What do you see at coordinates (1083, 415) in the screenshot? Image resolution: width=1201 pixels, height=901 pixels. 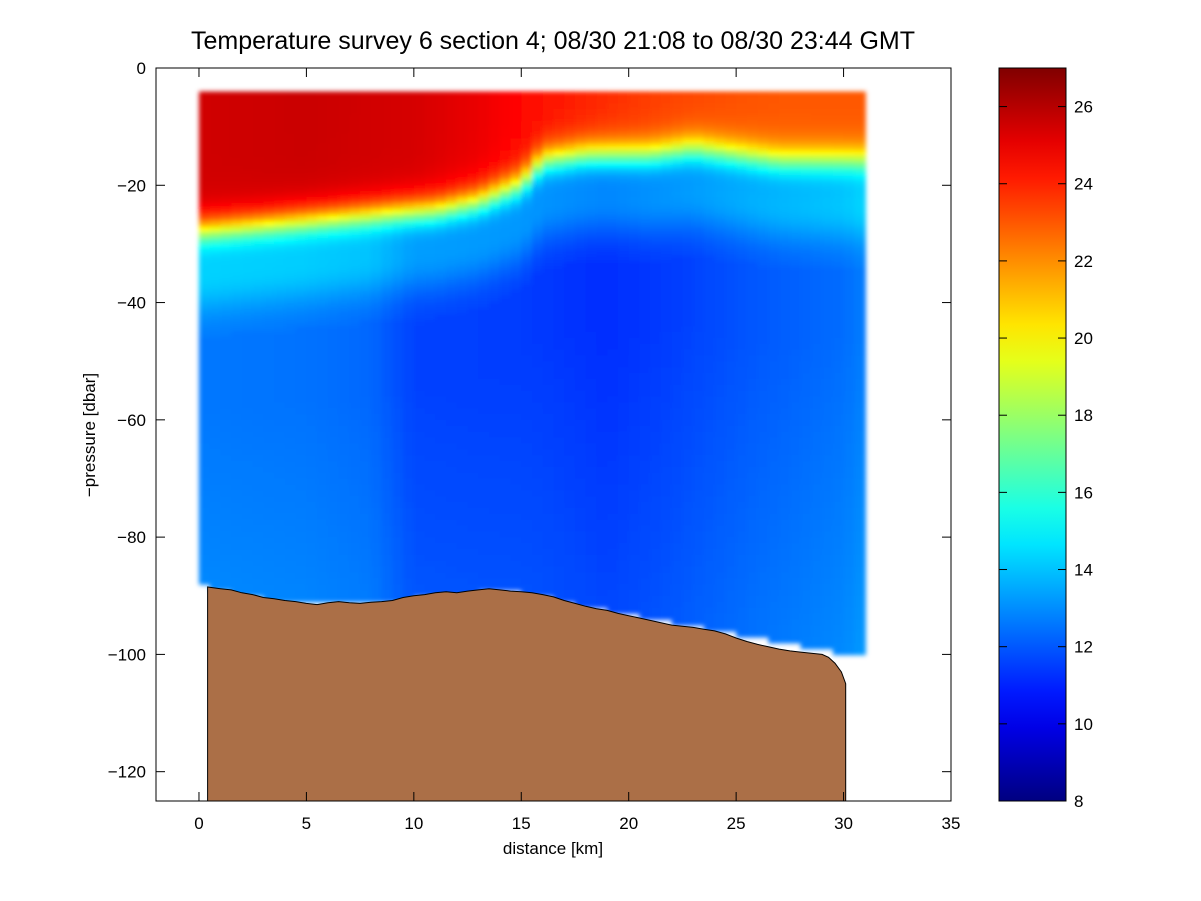 I see `colorbar-tick-label: 18` at bounding box center [1083, 415].